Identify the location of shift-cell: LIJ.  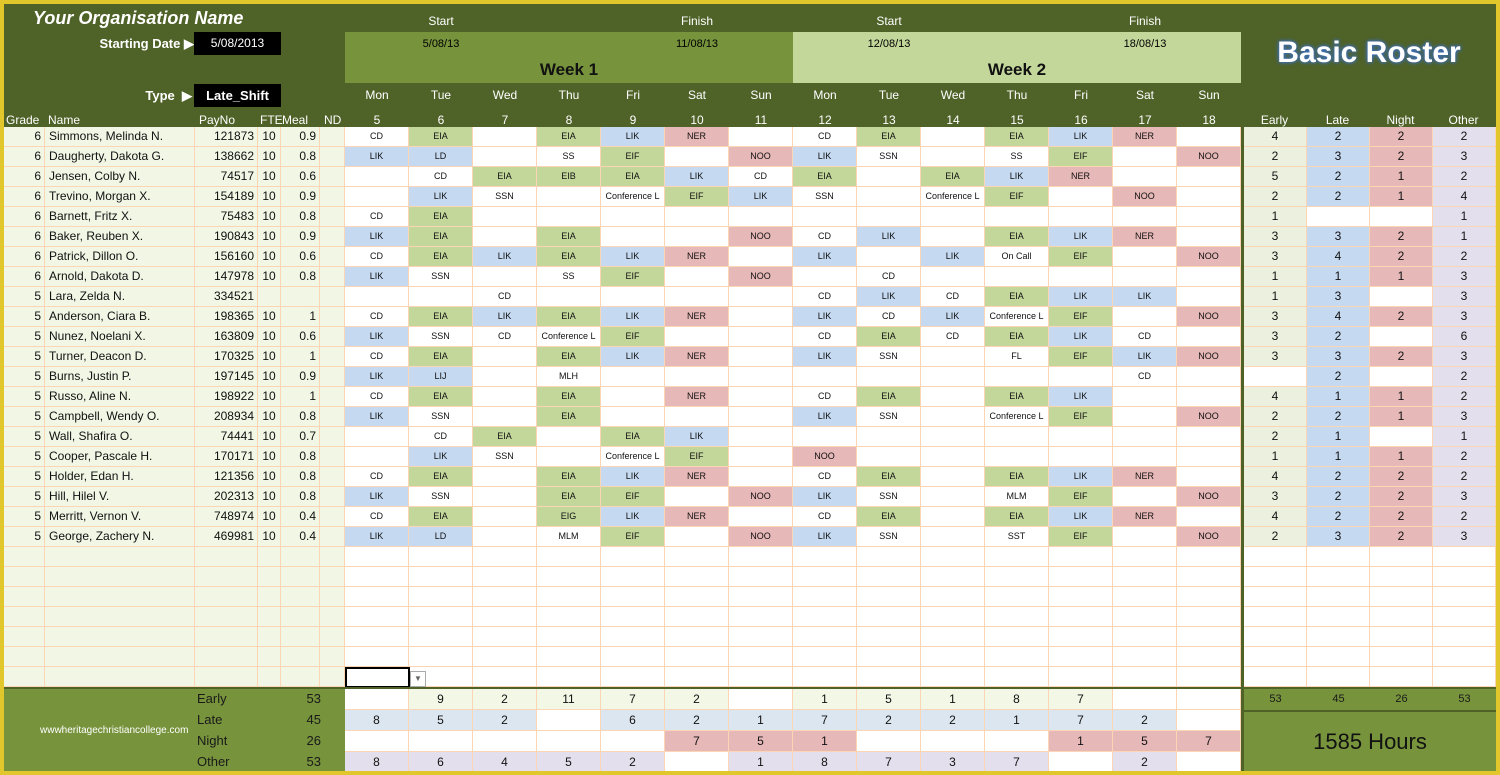
(441, 377).